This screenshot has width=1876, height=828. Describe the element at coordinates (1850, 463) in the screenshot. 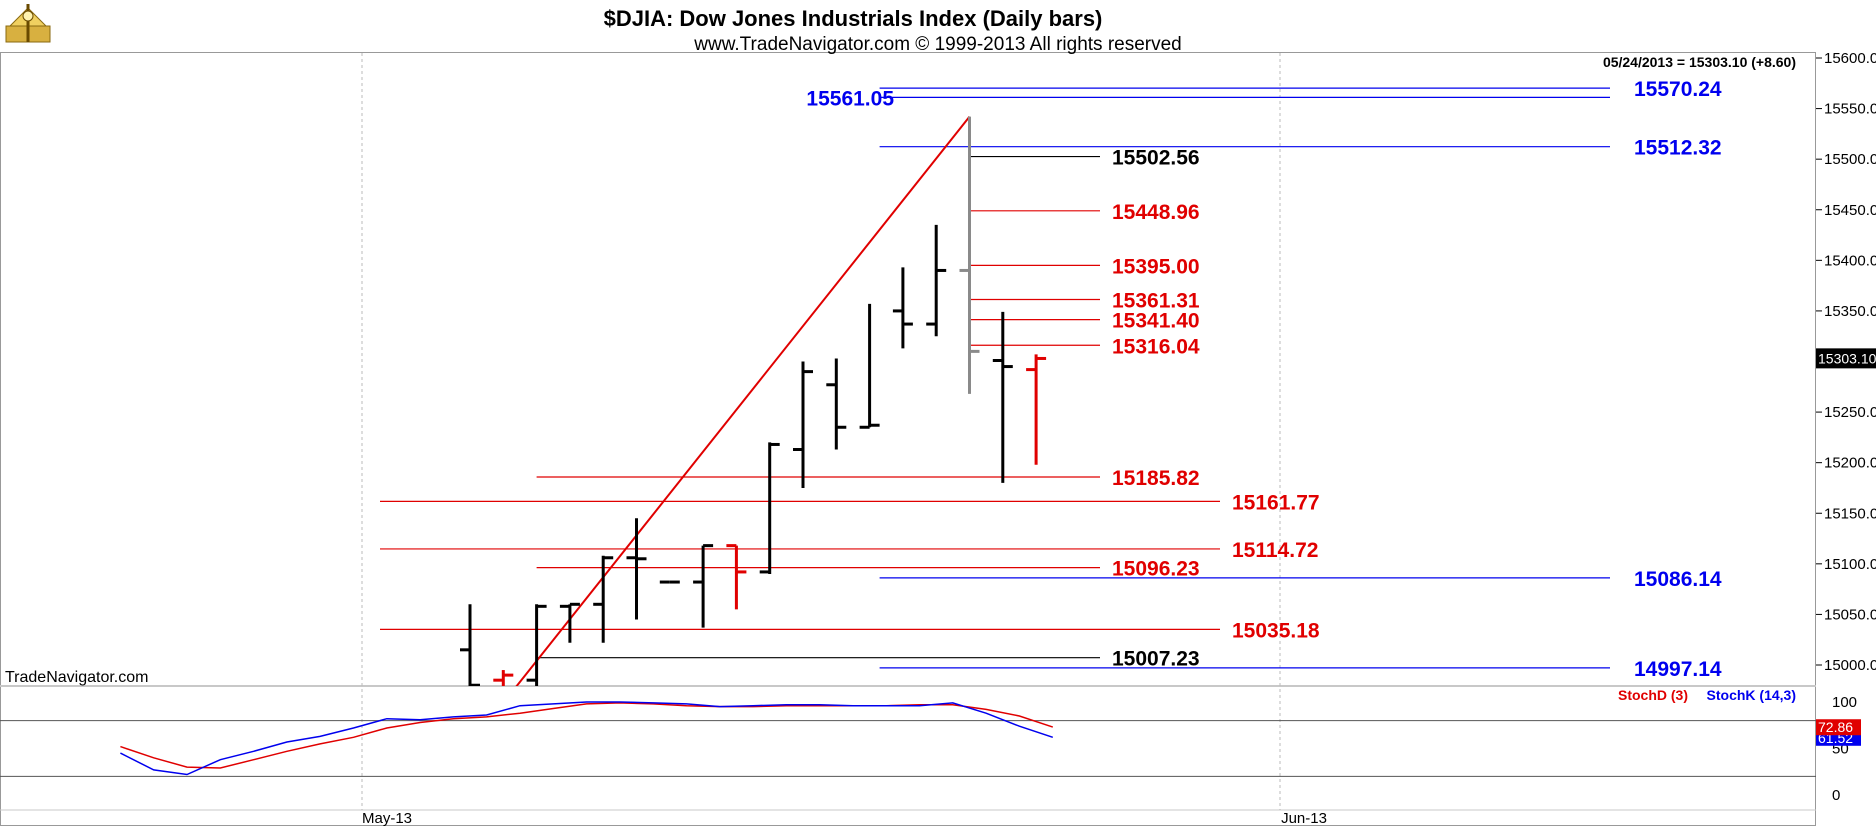

I see `y-tick-label: 15200.0` at that location.